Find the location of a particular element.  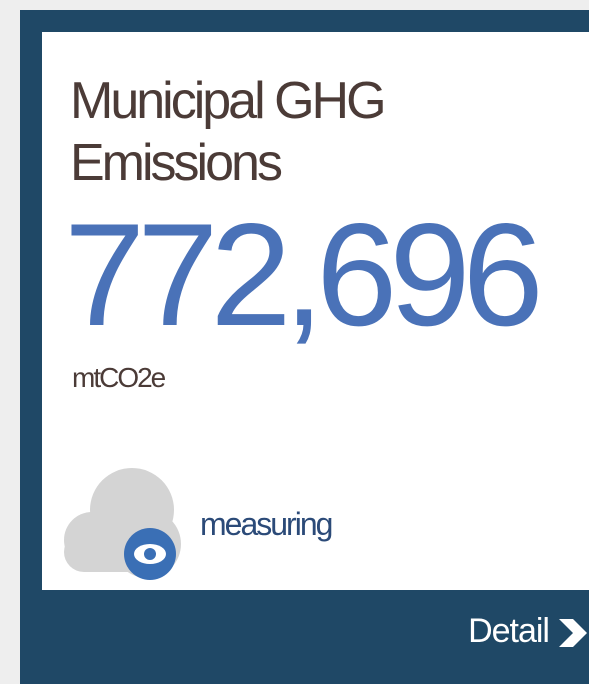

metric-unit: mtCO2e is located at coordinates (119, 377).